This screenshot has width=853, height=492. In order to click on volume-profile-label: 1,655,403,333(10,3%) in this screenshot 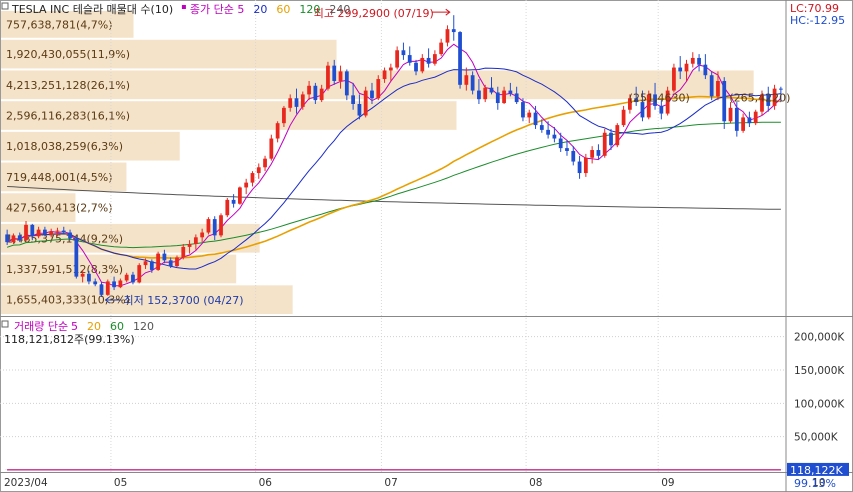, I will do `click(68, 300)`.